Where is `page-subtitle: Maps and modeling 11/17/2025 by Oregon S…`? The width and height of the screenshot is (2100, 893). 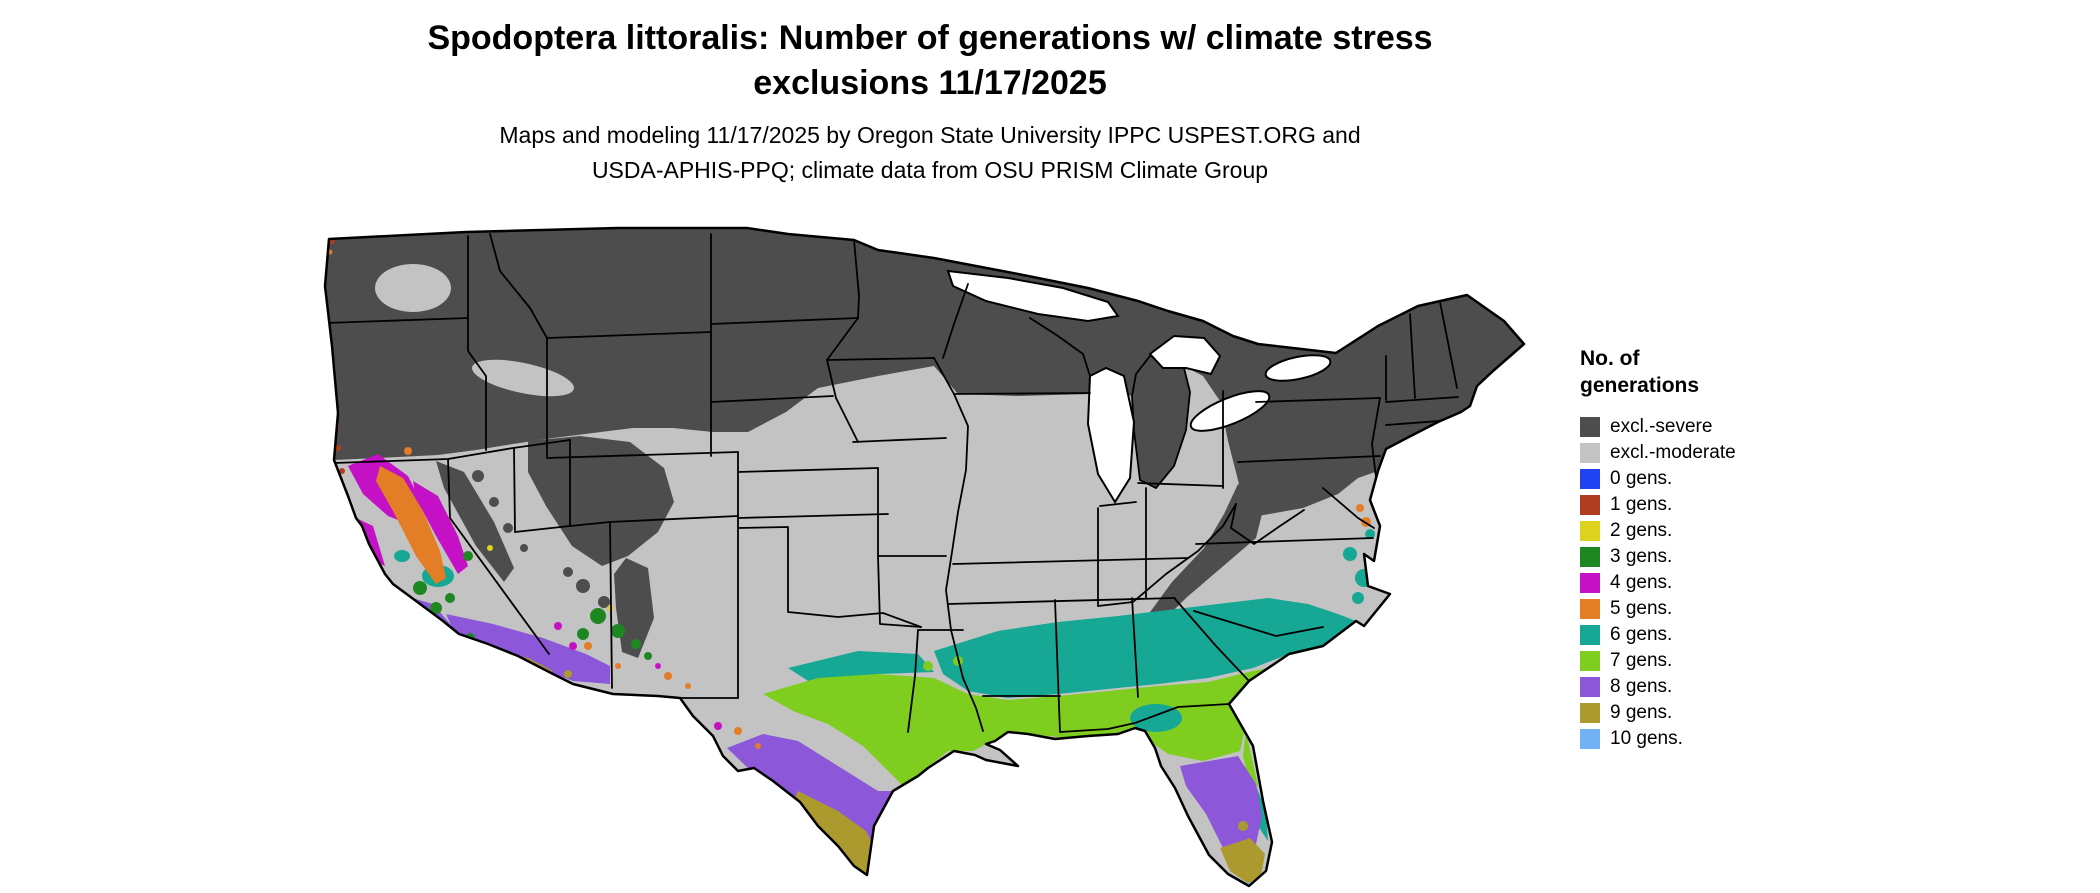
page-subtitle: Maps and modeling 11/17/2025 by Oregon S… is located at coordinates (930, 152).